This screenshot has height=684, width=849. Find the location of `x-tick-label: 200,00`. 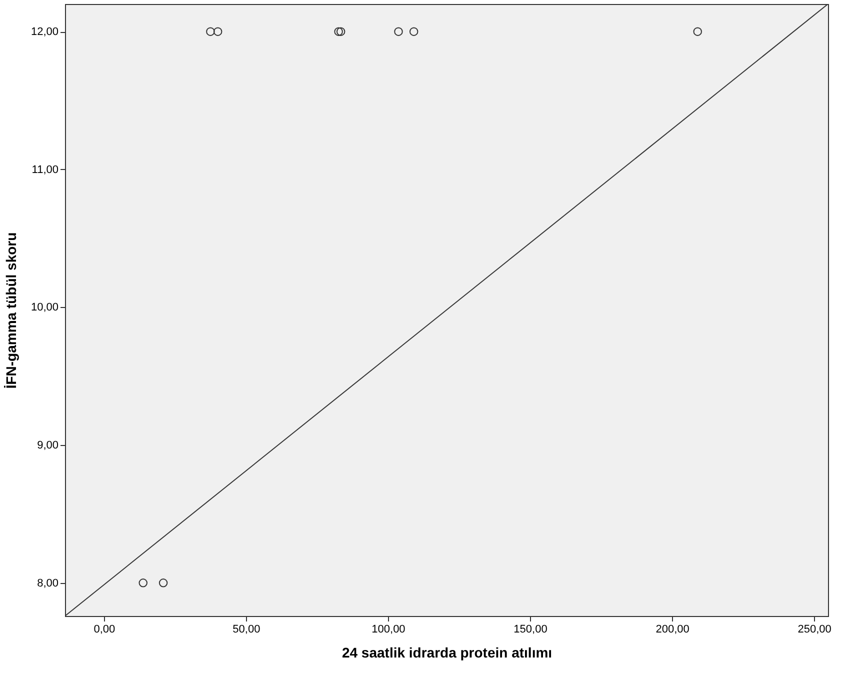

x-tick-label: 200,00 is located at coordinates (673, 630).